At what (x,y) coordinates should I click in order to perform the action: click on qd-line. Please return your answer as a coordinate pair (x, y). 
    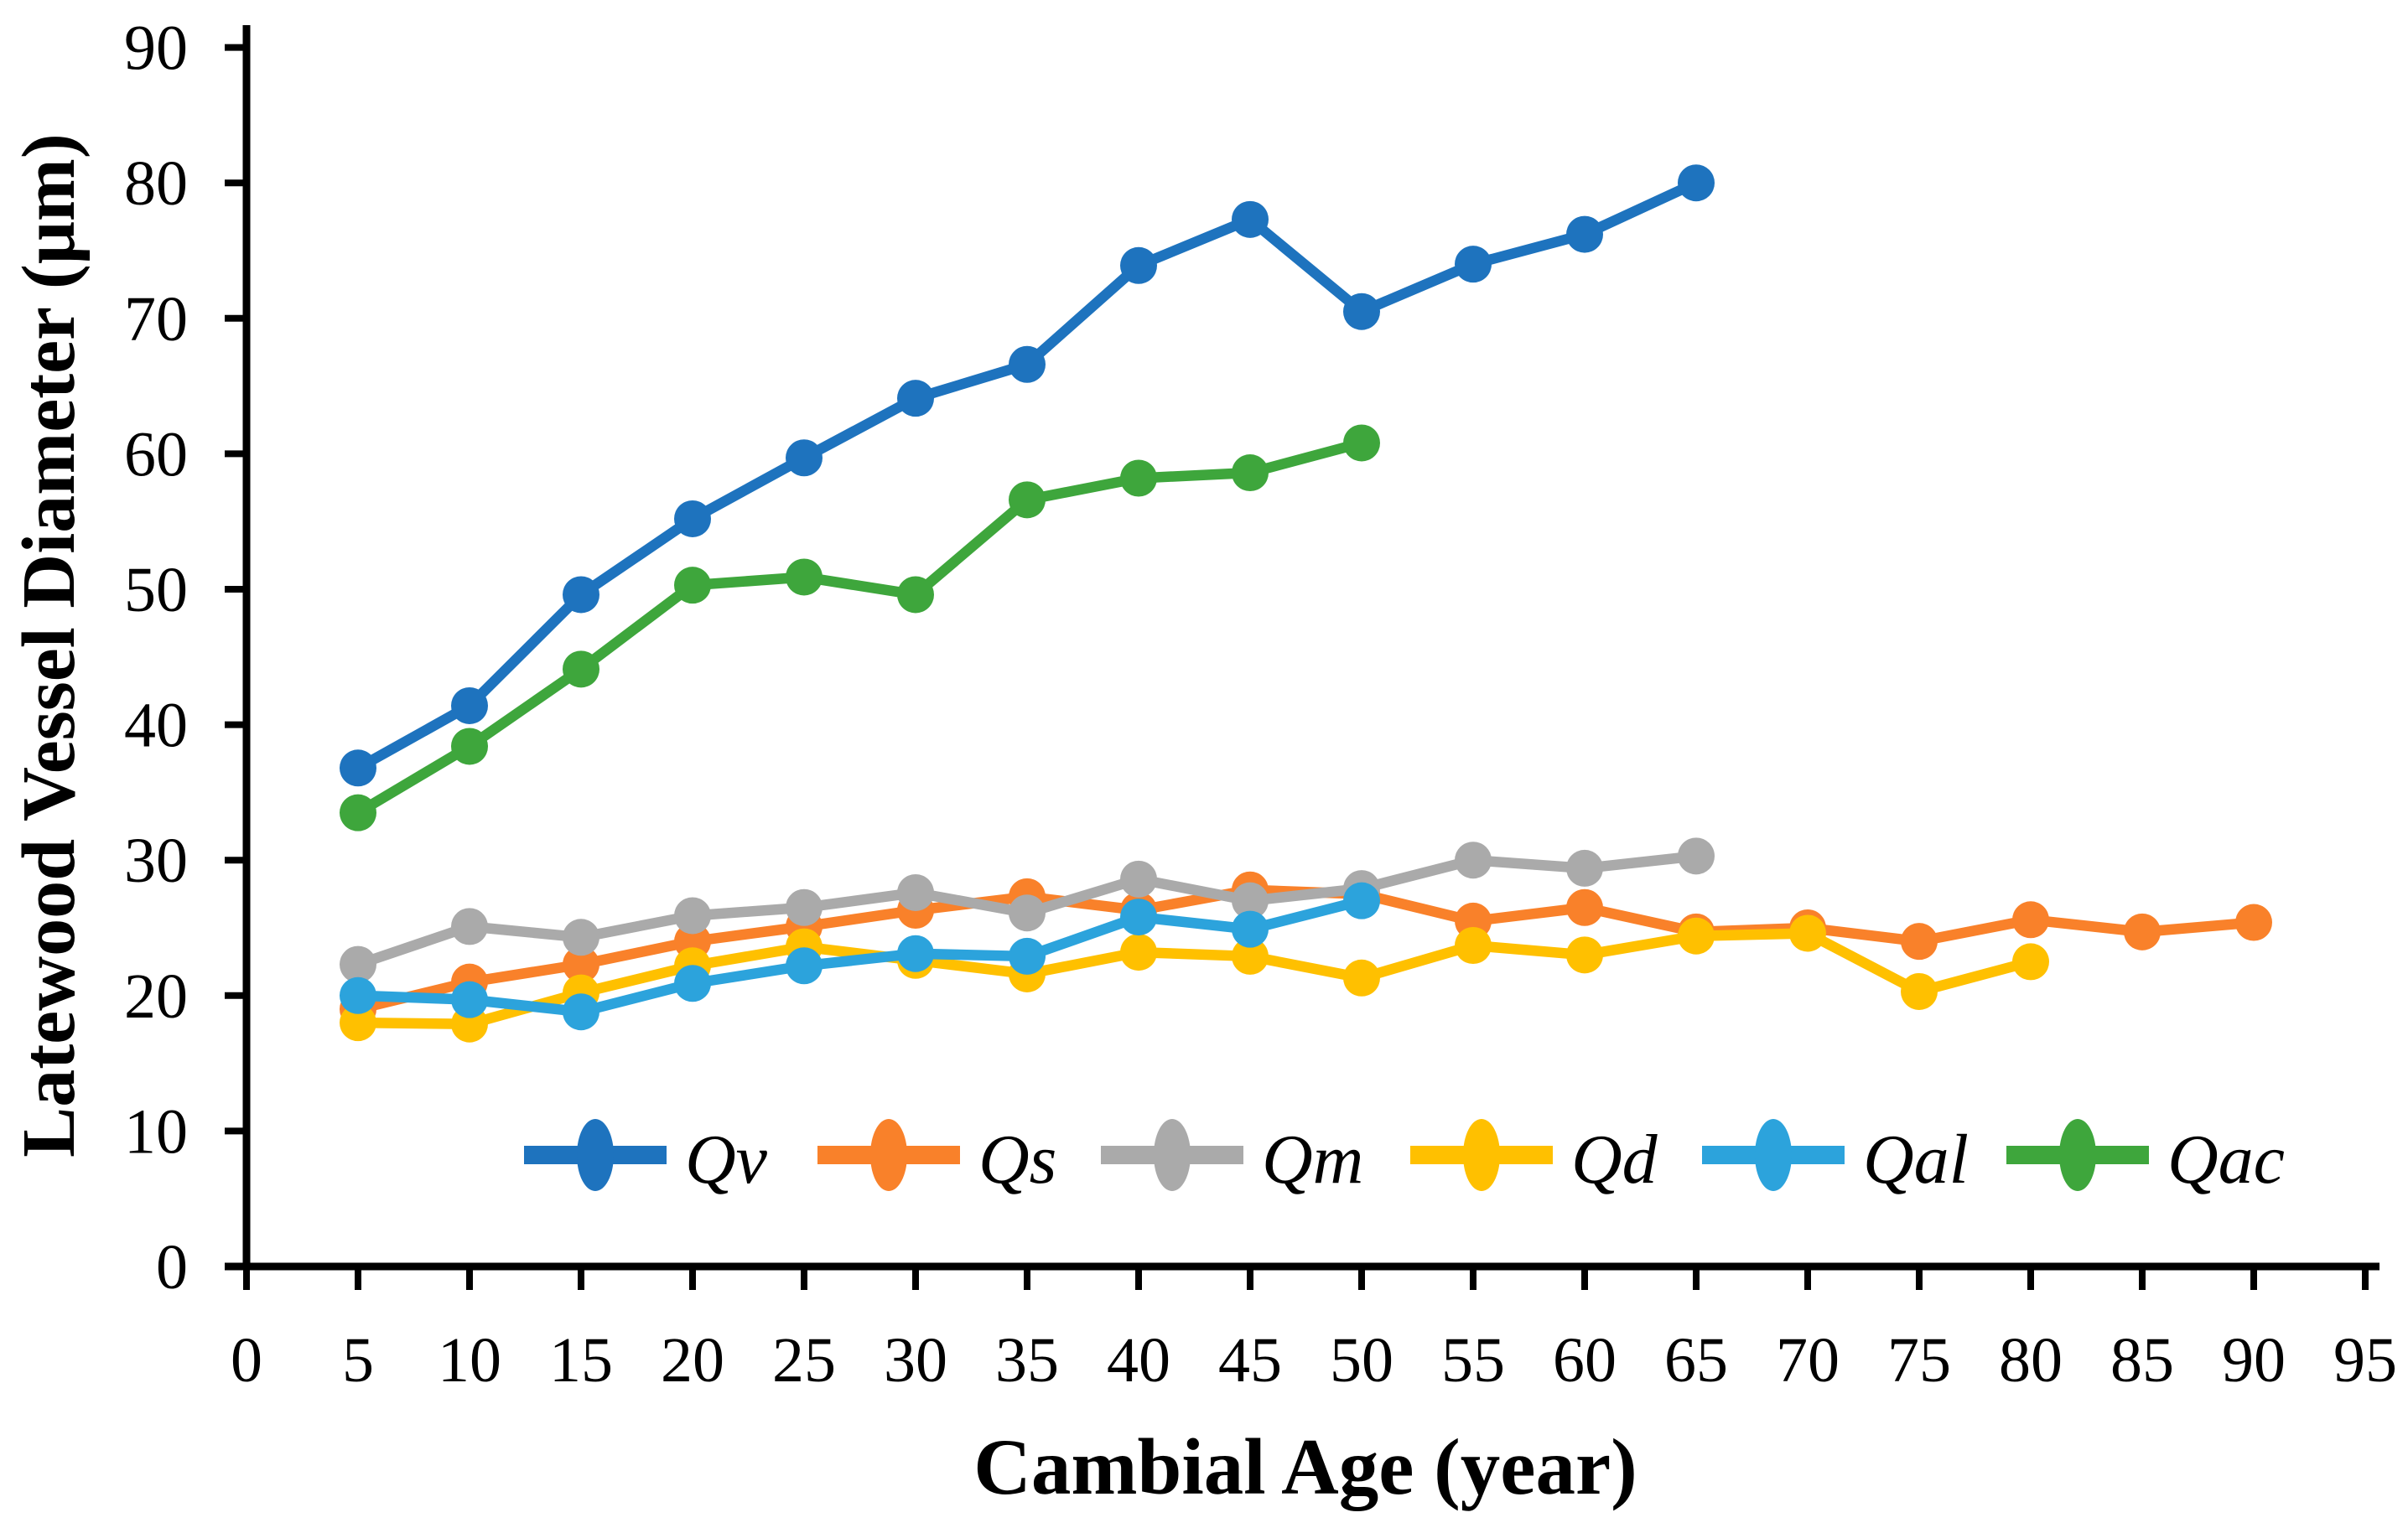
    Looking at the image, I should click on (1194, 978).